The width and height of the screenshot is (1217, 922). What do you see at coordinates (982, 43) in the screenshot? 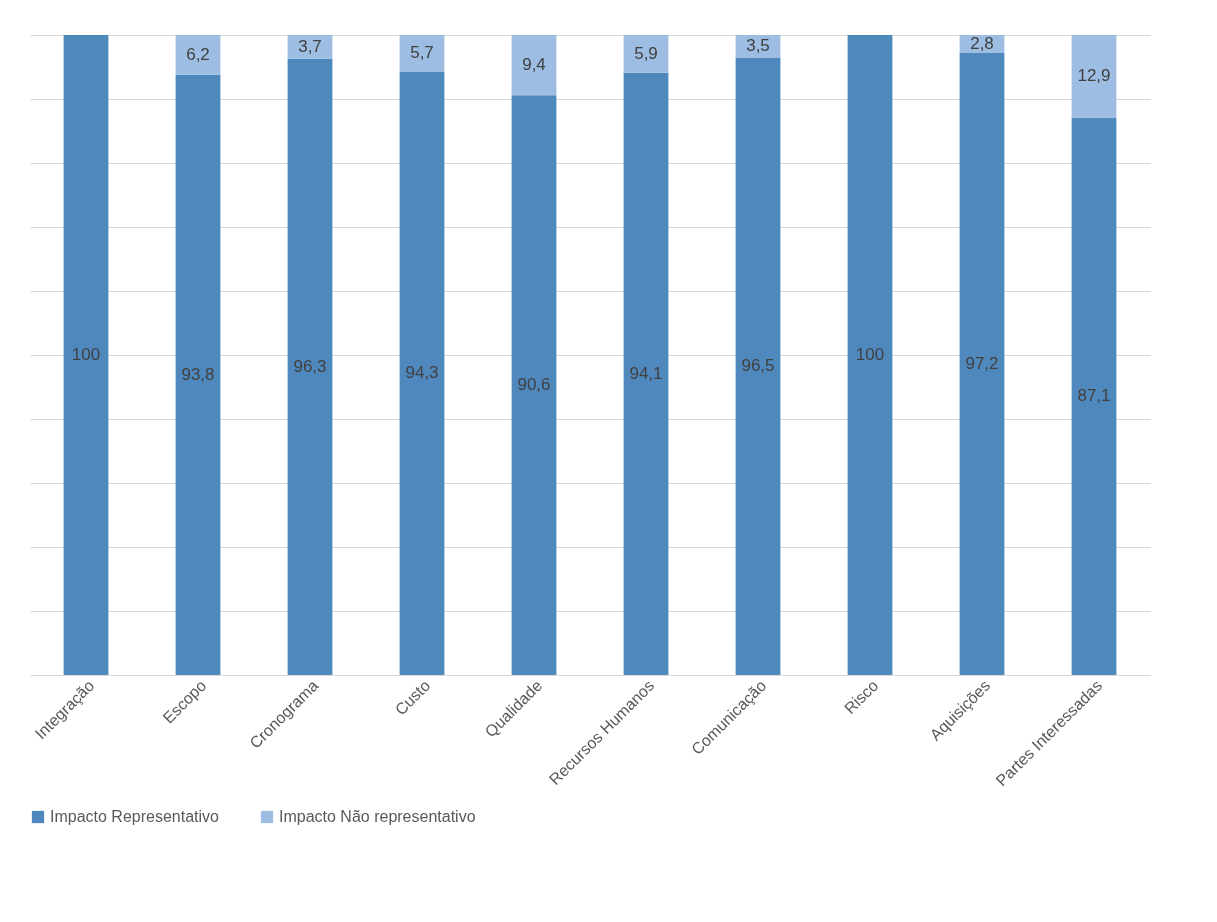
I see `data-label: 2,8` at bounding box center [982, 43].